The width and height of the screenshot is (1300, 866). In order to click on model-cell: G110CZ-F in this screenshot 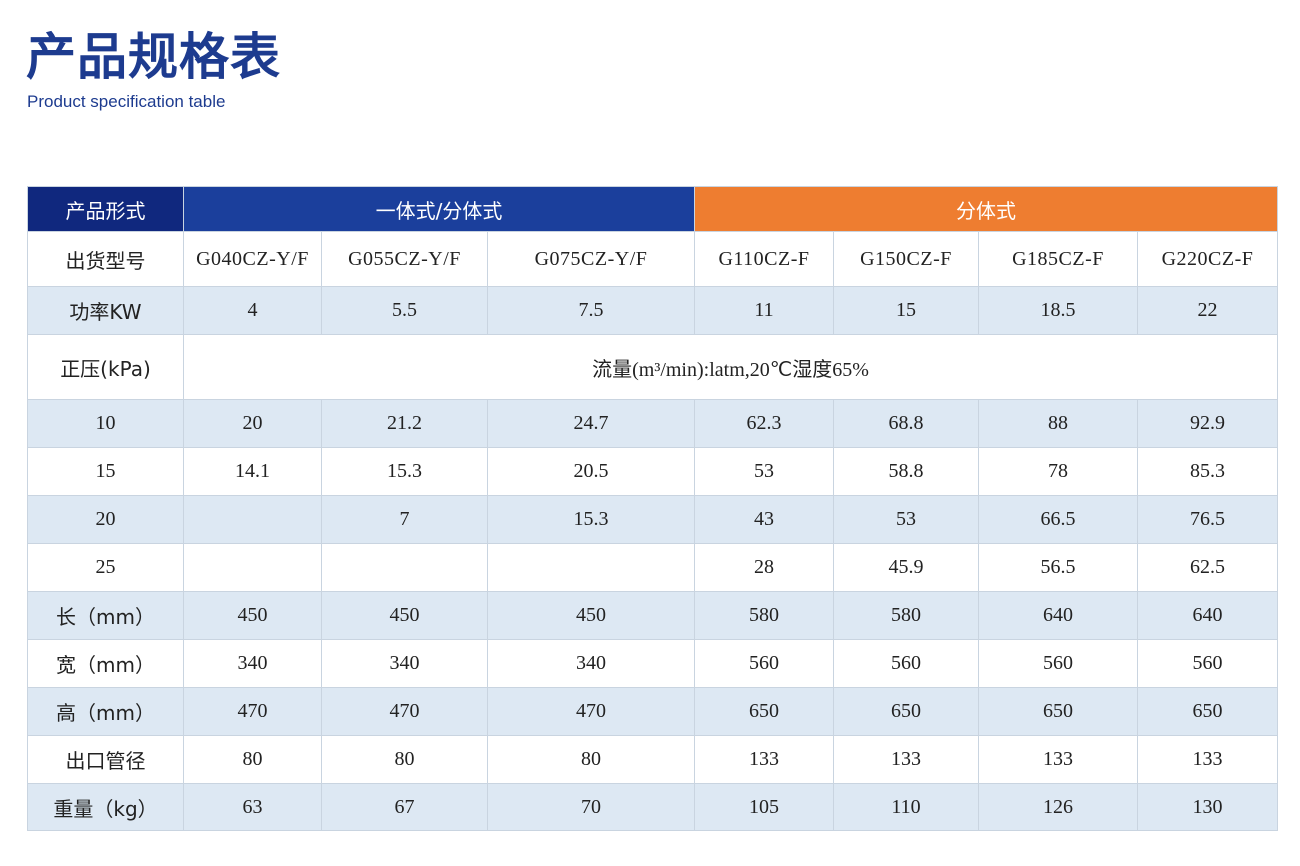, I will do `click(764, 259)`.